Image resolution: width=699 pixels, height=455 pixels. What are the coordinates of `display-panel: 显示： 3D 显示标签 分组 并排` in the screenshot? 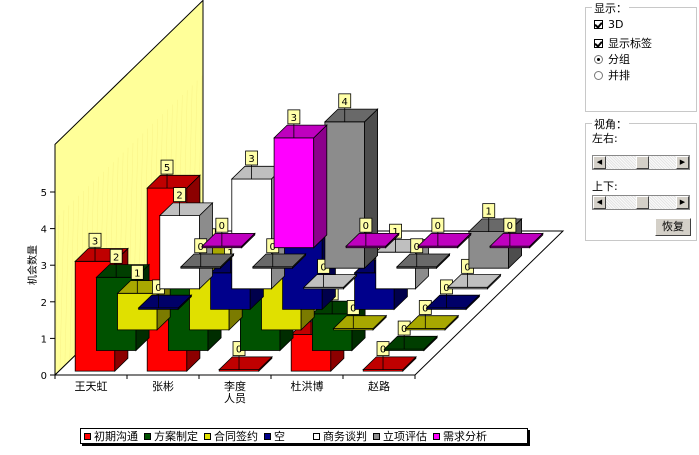 It's located at (641, 56).